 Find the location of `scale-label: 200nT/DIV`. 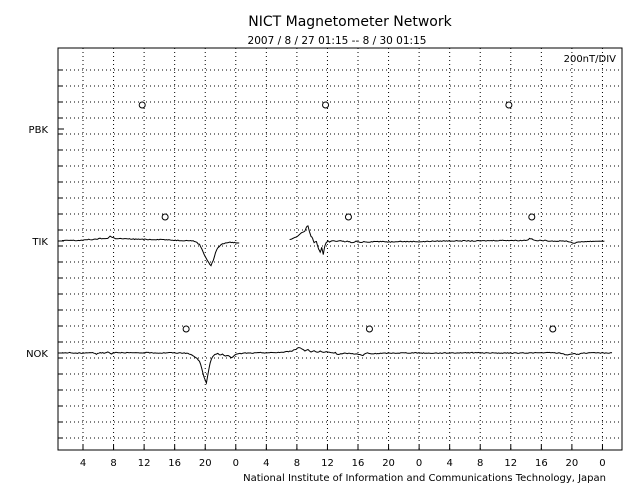

scale-label: 200nT/DIV is located at coordinates (590, 59).